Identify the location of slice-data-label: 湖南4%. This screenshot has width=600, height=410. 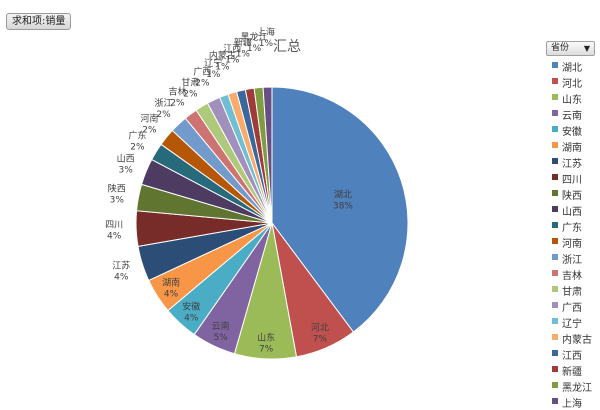
(171, 287).